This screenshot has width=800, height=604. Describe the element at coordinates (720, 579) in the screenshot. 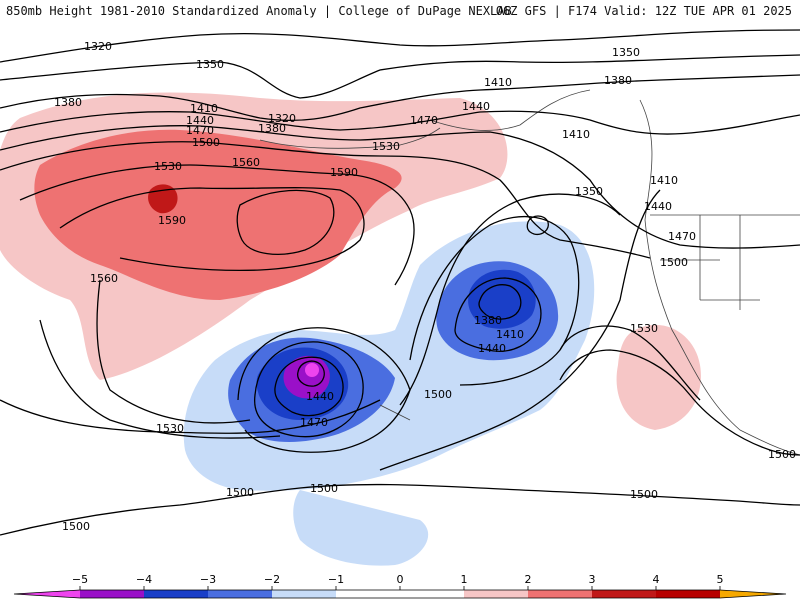

I see `colorbar-tick-label: 5` at that location.